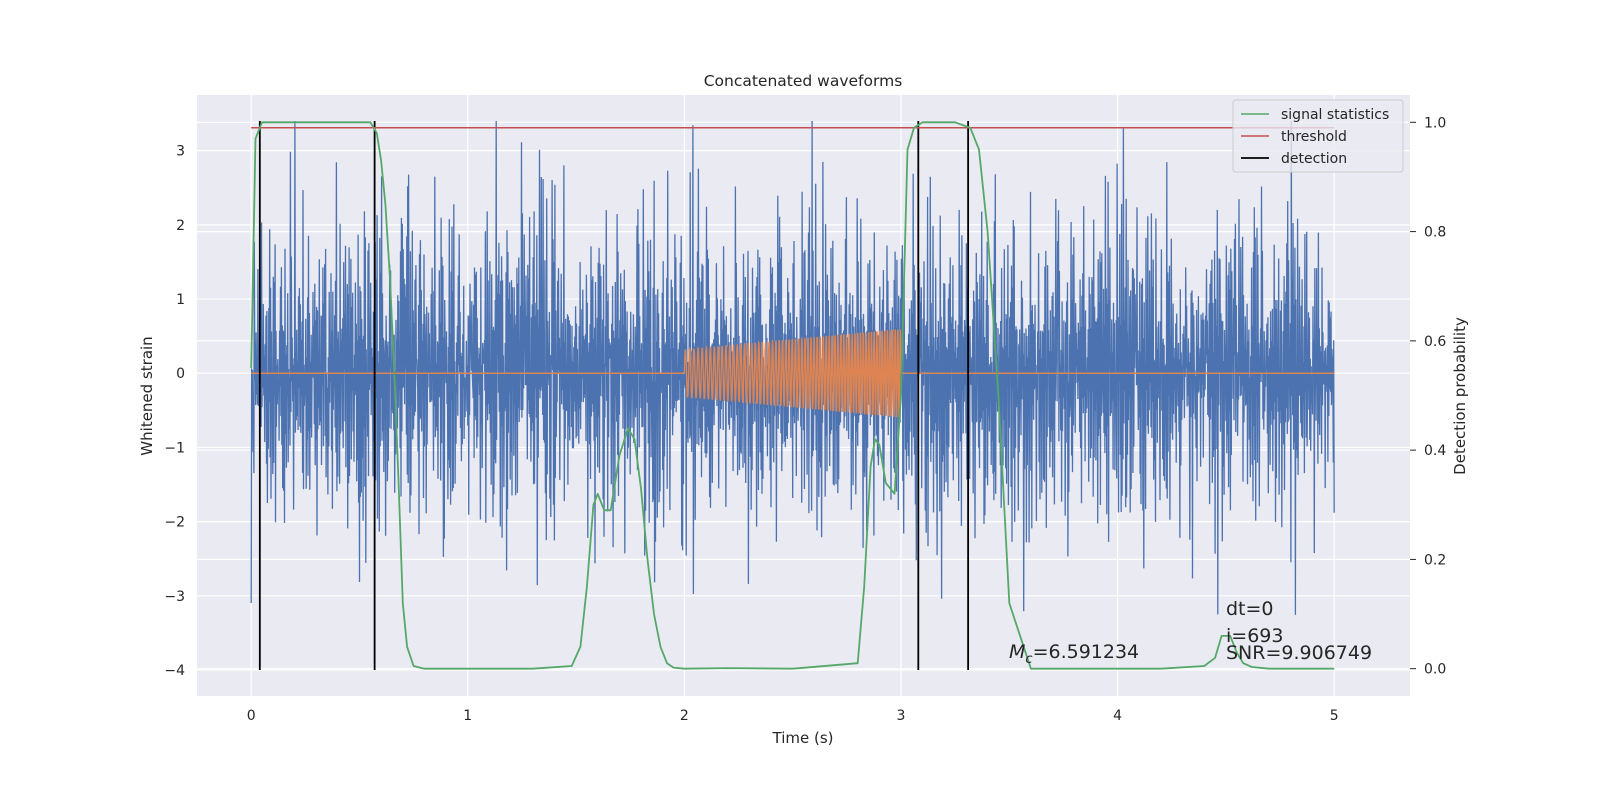 This screenshot has width=1600, height=800. I want to click on y2-tick-label: 0.2, so click(1435, 560).